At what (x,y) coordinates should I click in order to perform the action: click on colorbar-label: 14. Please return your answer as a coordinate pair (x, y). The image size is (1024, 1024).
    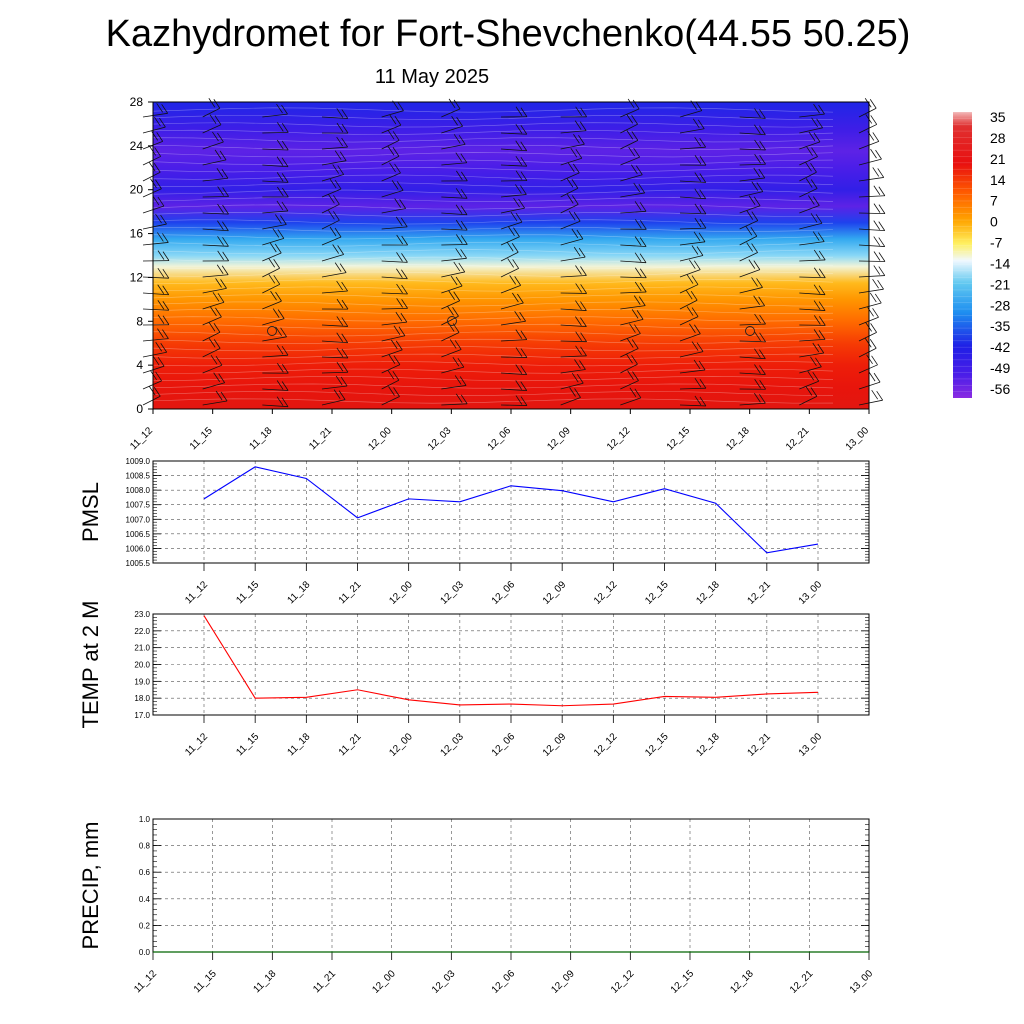
    Looking at the image, I should click on (998, 180).